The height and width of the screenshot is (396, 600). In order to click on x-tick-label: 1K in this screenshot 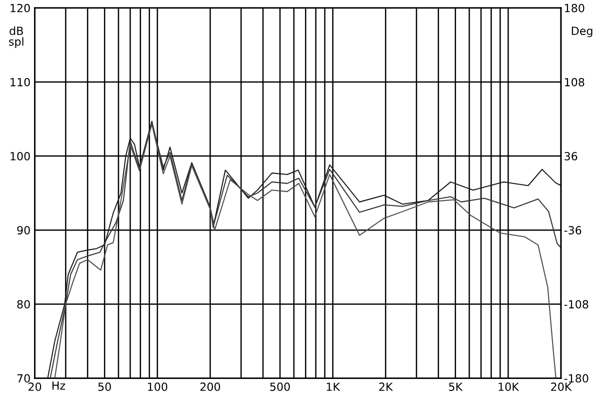, I will do `click(333, 386)`.